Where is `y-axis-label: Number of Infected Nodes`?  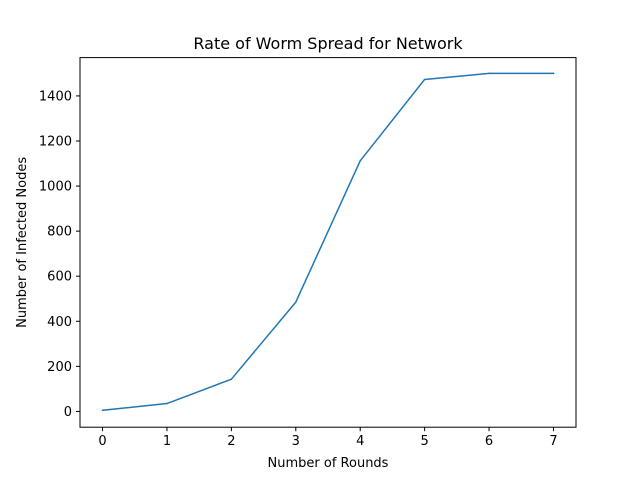 y-axis-label: Number of Infected Nodes is located at coordinates (22, 242).